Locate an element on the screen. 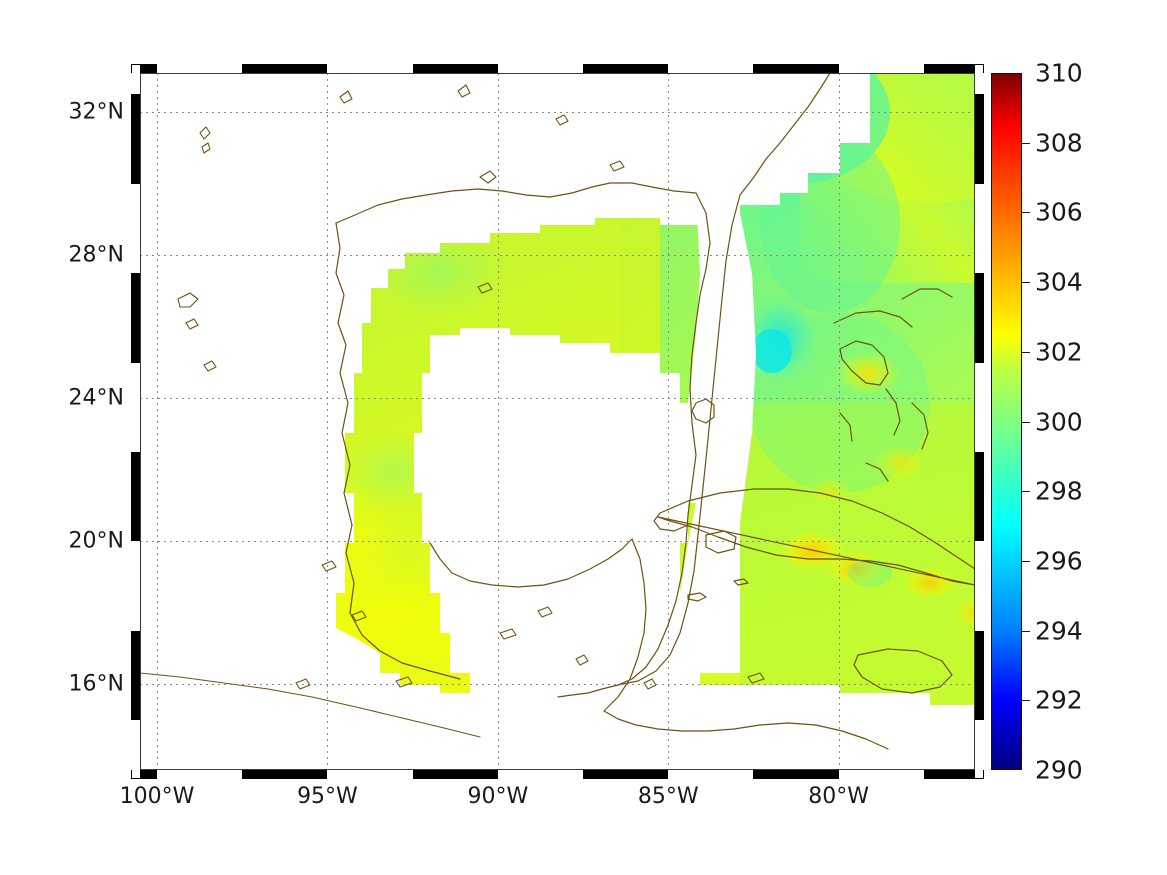 This screenshot has width=1167, height=875. colorbar-tick-label-6: 298 is located at coordinates (1059, 491).